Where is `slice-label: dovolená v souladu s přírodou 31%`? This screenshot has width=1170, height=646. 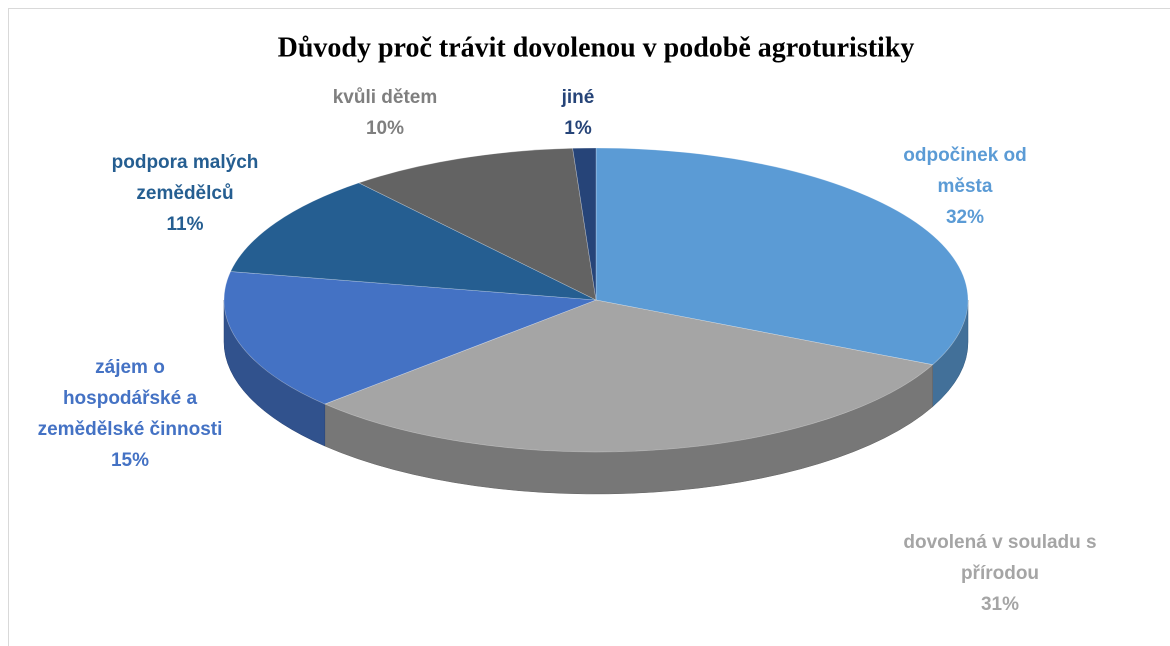
slice-label: dovolená v souladu s přírodou 31% is located at coordinates (1000, 573).